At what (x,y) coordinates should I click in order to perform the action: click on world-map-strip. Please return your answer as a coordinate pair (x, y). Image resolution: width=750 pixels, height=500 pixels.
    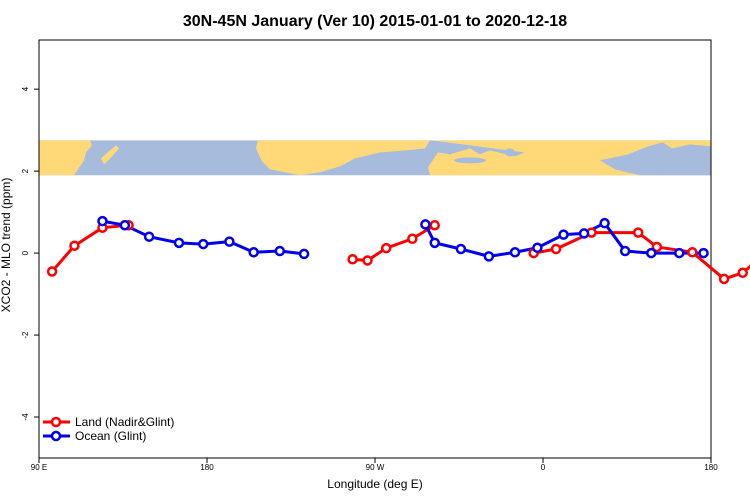
    Looking at the image, I should click on (375, 158).